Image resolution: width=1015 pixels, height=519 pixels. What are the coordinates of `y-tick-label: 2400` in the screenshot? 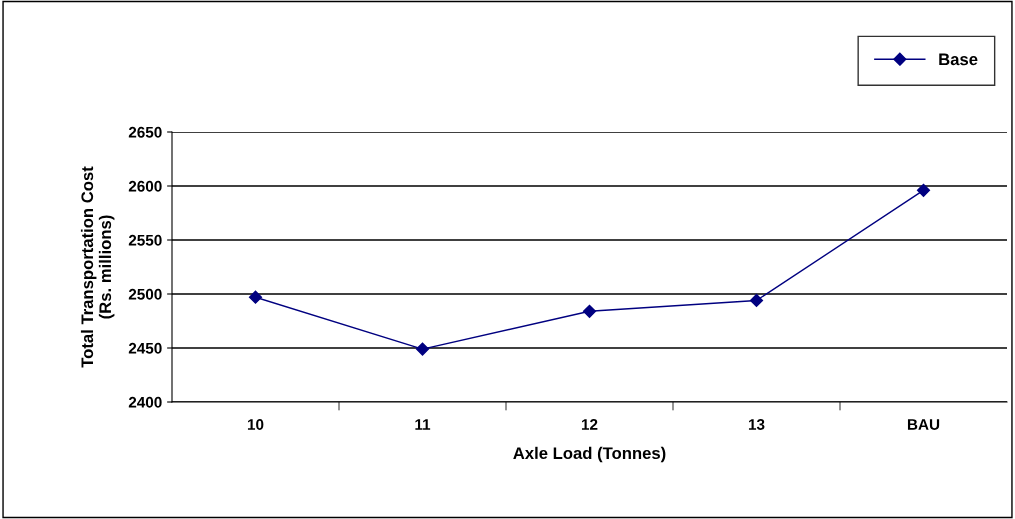 It's located at (145, 402).